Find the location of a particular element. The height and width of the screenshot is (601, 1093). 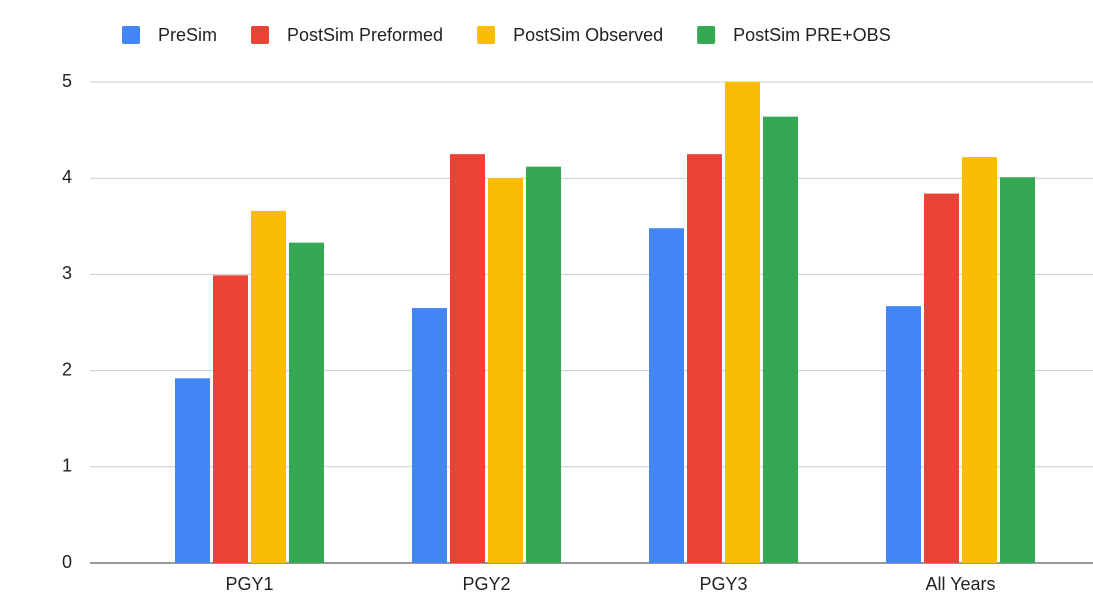

x-tick-label: PGY2 is located at coordinates (486, 584).